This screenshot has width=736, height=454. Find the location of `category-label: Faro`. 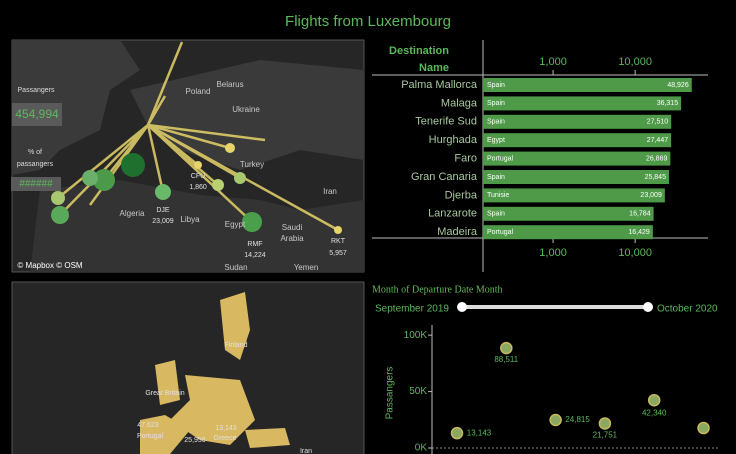

category-label: Faro is located at coordinates (465, 159).